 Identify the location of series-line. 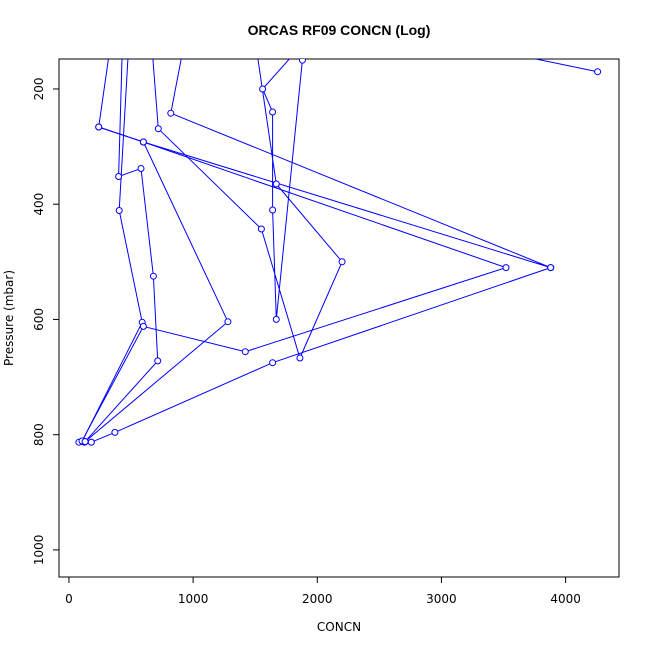
(156, 291).